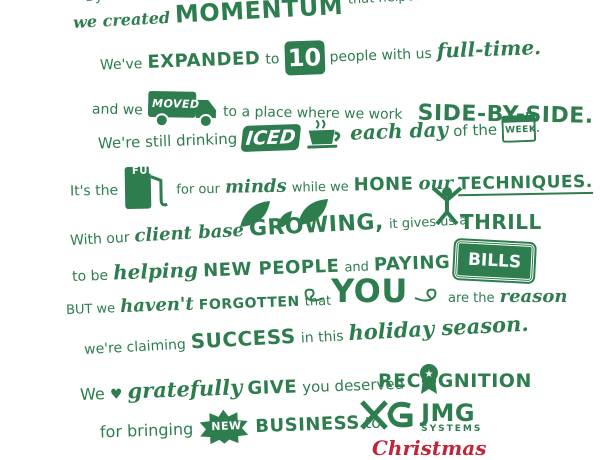 The image size is (600, 460). What do you see at coordinates (438, 328) in the screenshot?
I see `text: holiday season.` at bounding box center [438, 328].